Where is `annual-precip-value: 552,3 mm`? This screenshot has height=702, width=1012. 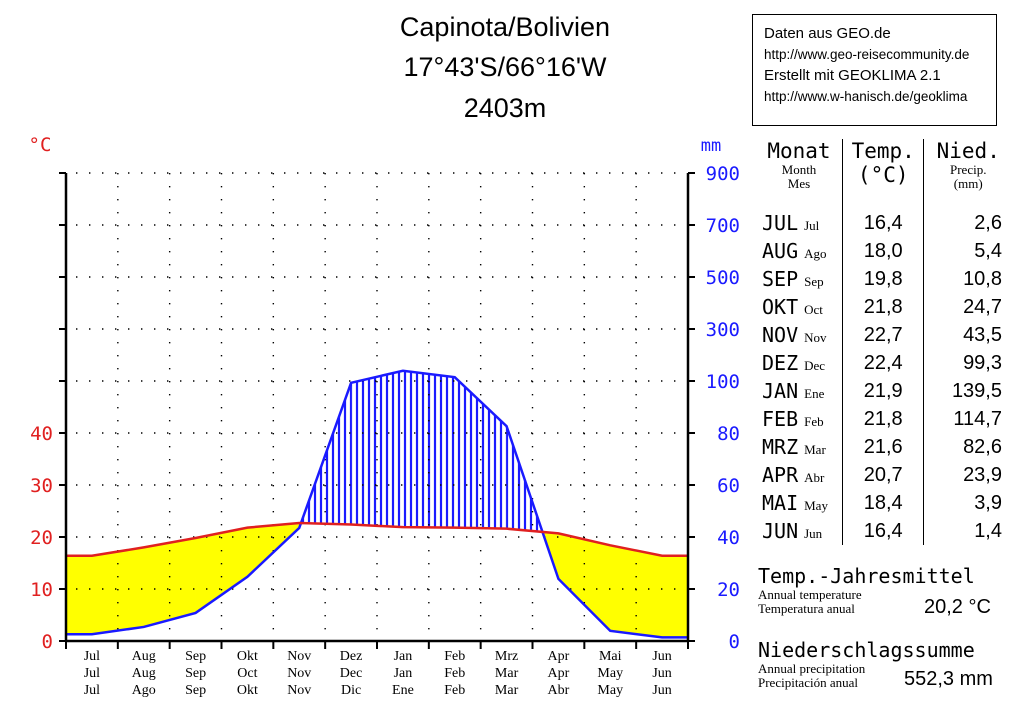 annual-precip-value: 552,3 mm is located at coordinates (948, 679).